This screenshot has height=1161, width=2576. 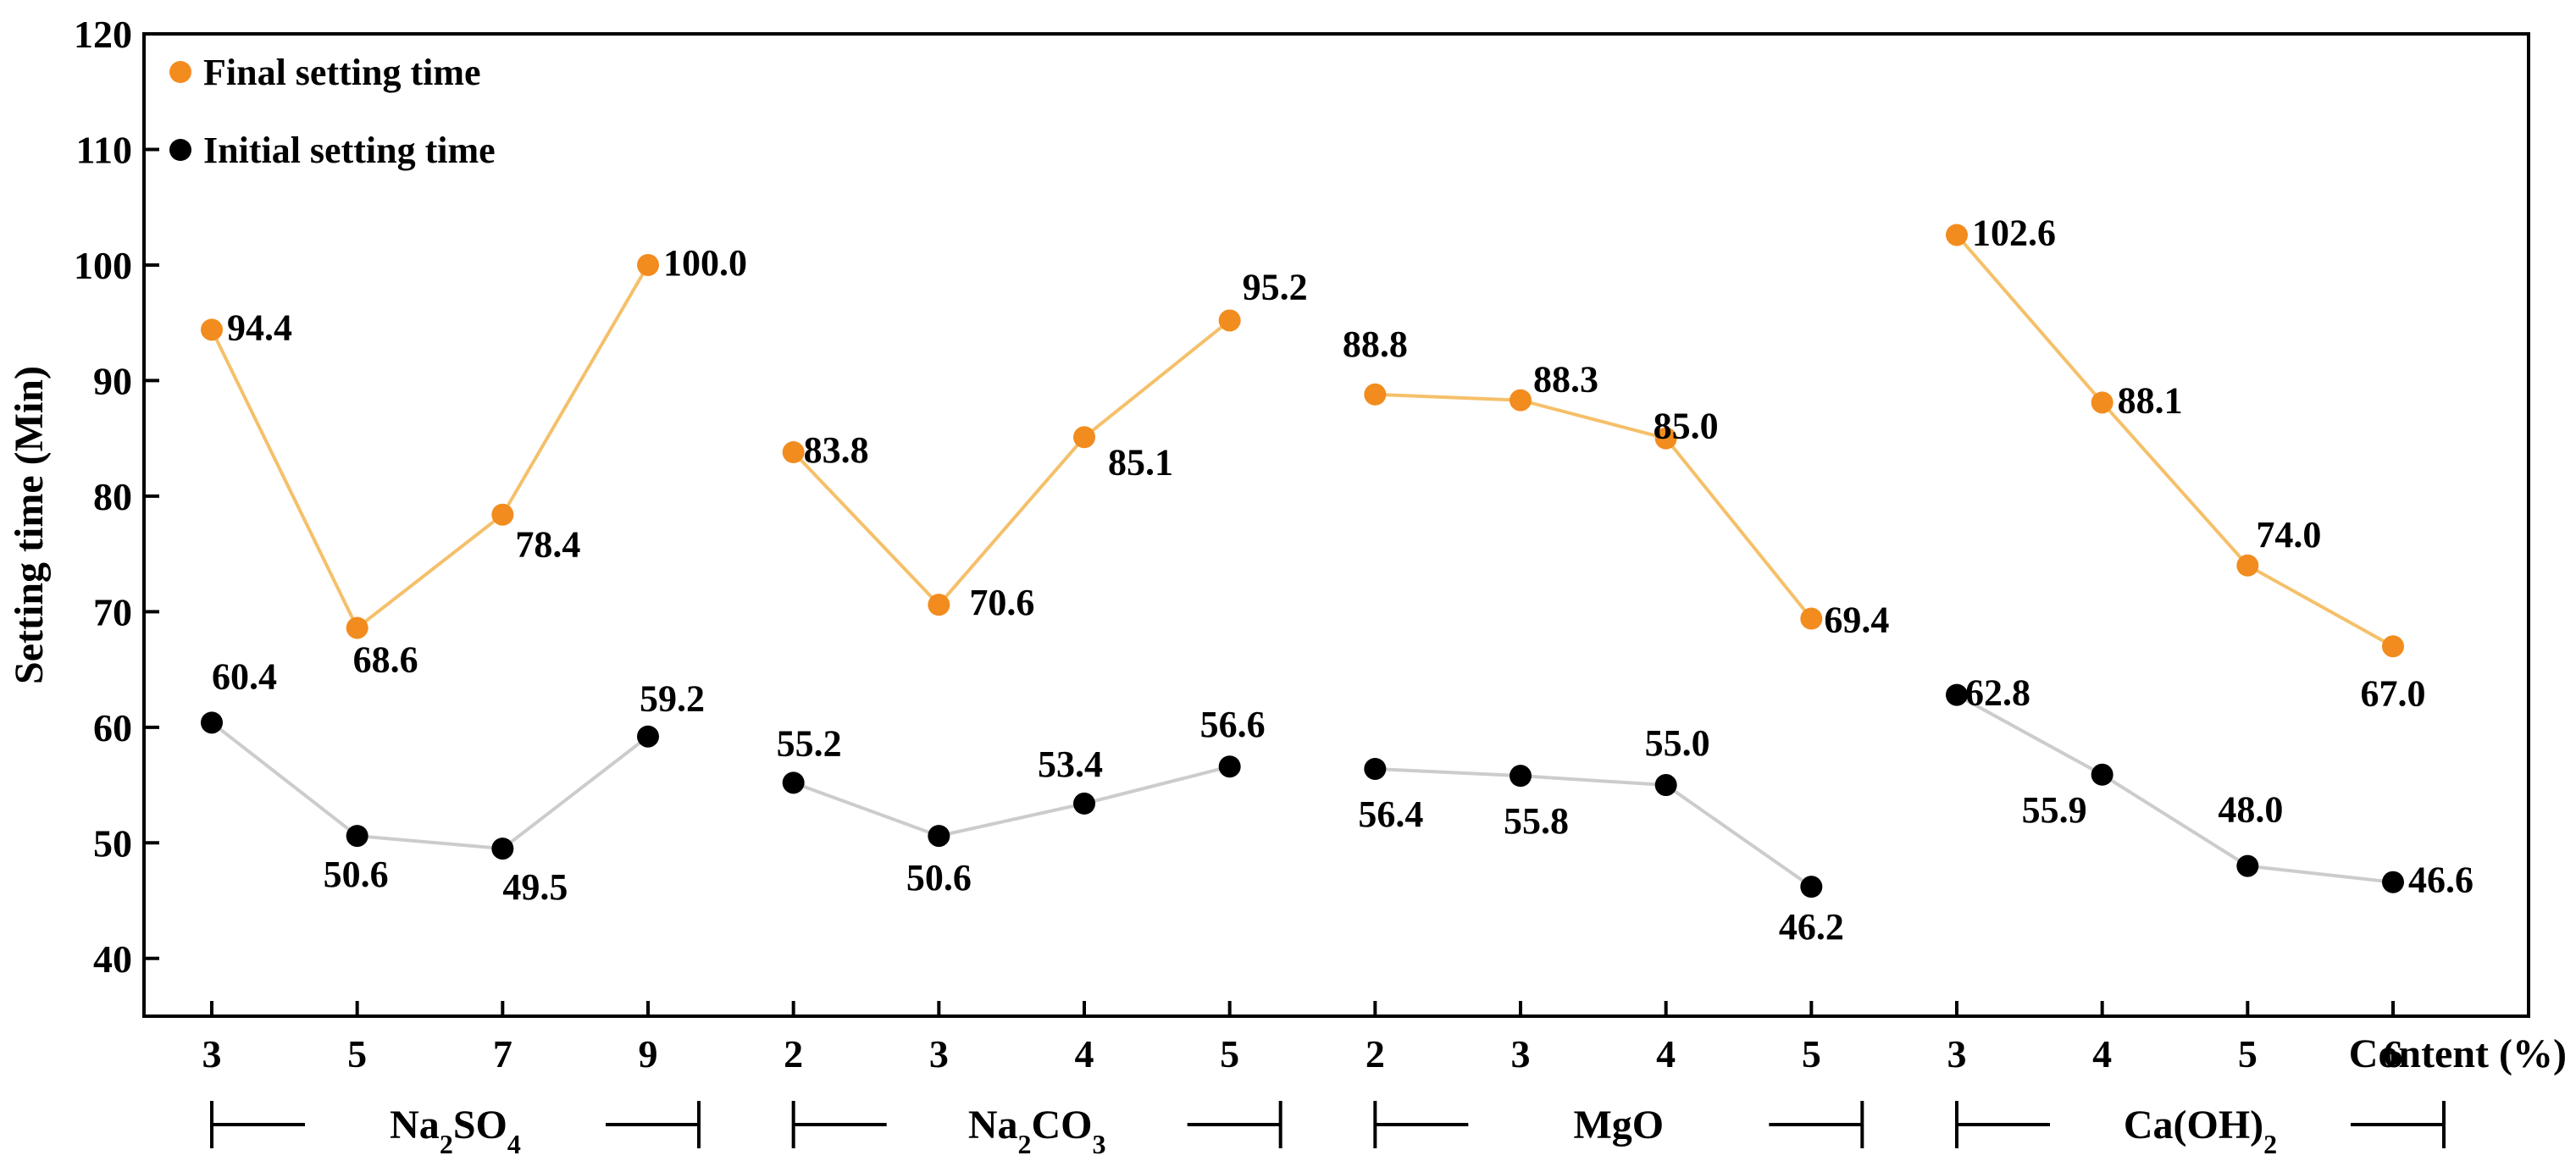 What do you see at coordinates (349, 150) in the screenshot?
I see `legend-label-initial: Initial setting time` at bounding box center [349, 150].